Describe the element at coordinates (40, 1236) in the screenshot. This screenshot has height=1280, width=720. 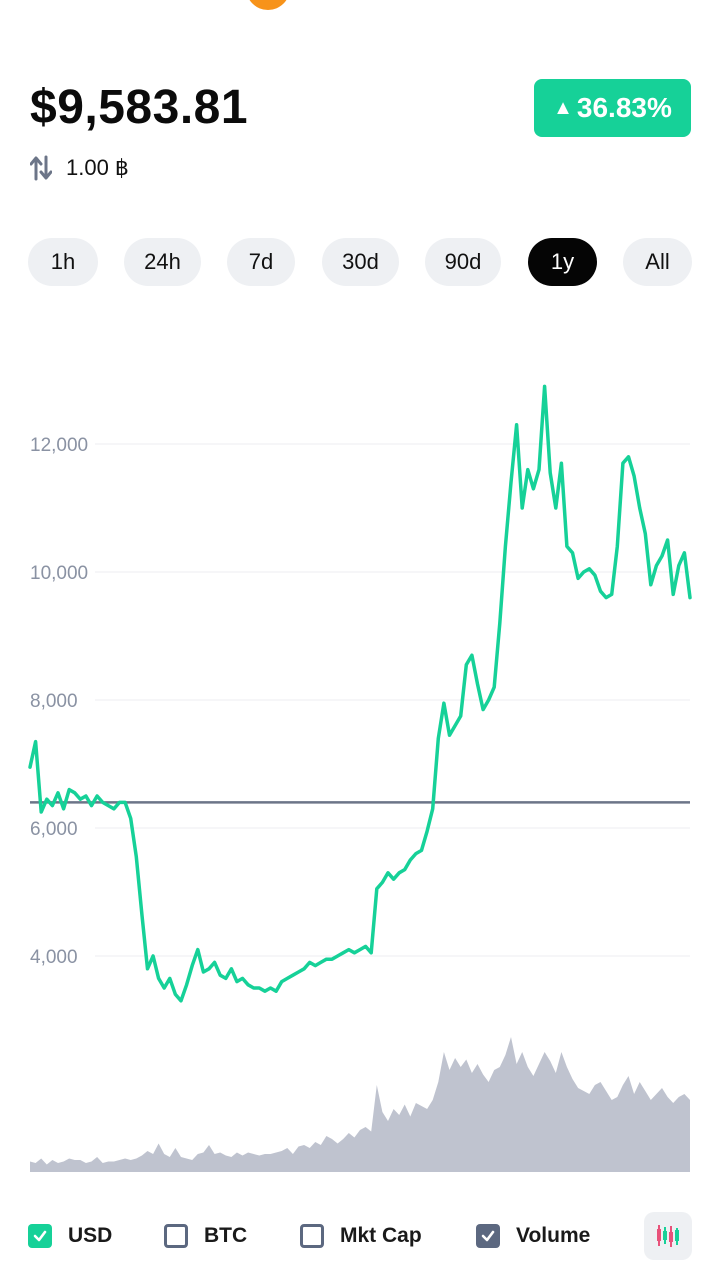
I see `usd-checkbox` at that location.